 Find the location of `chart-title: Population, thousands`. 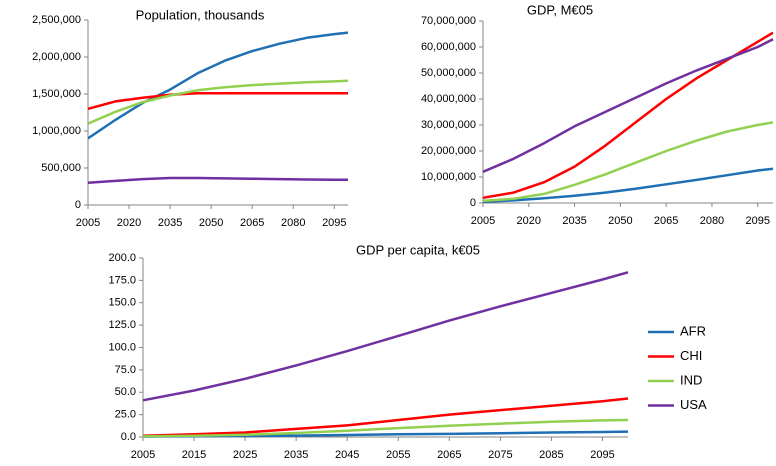

chart-title: Population, thousands is located at coordinates (200, 14).